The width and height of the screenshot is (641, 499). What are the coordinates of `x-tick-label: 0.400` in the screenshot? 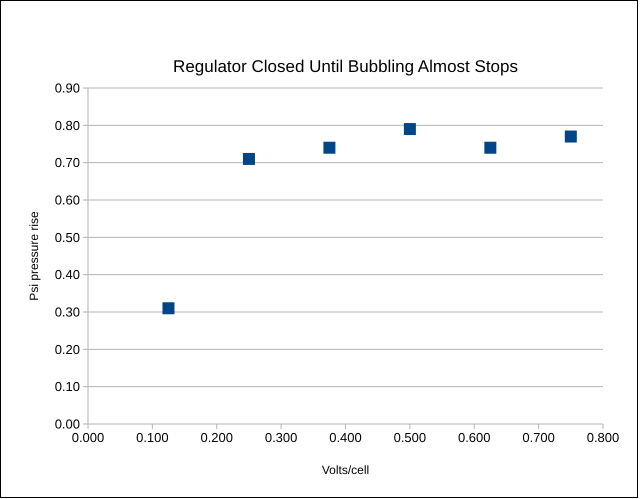 It's located at (345, 437).